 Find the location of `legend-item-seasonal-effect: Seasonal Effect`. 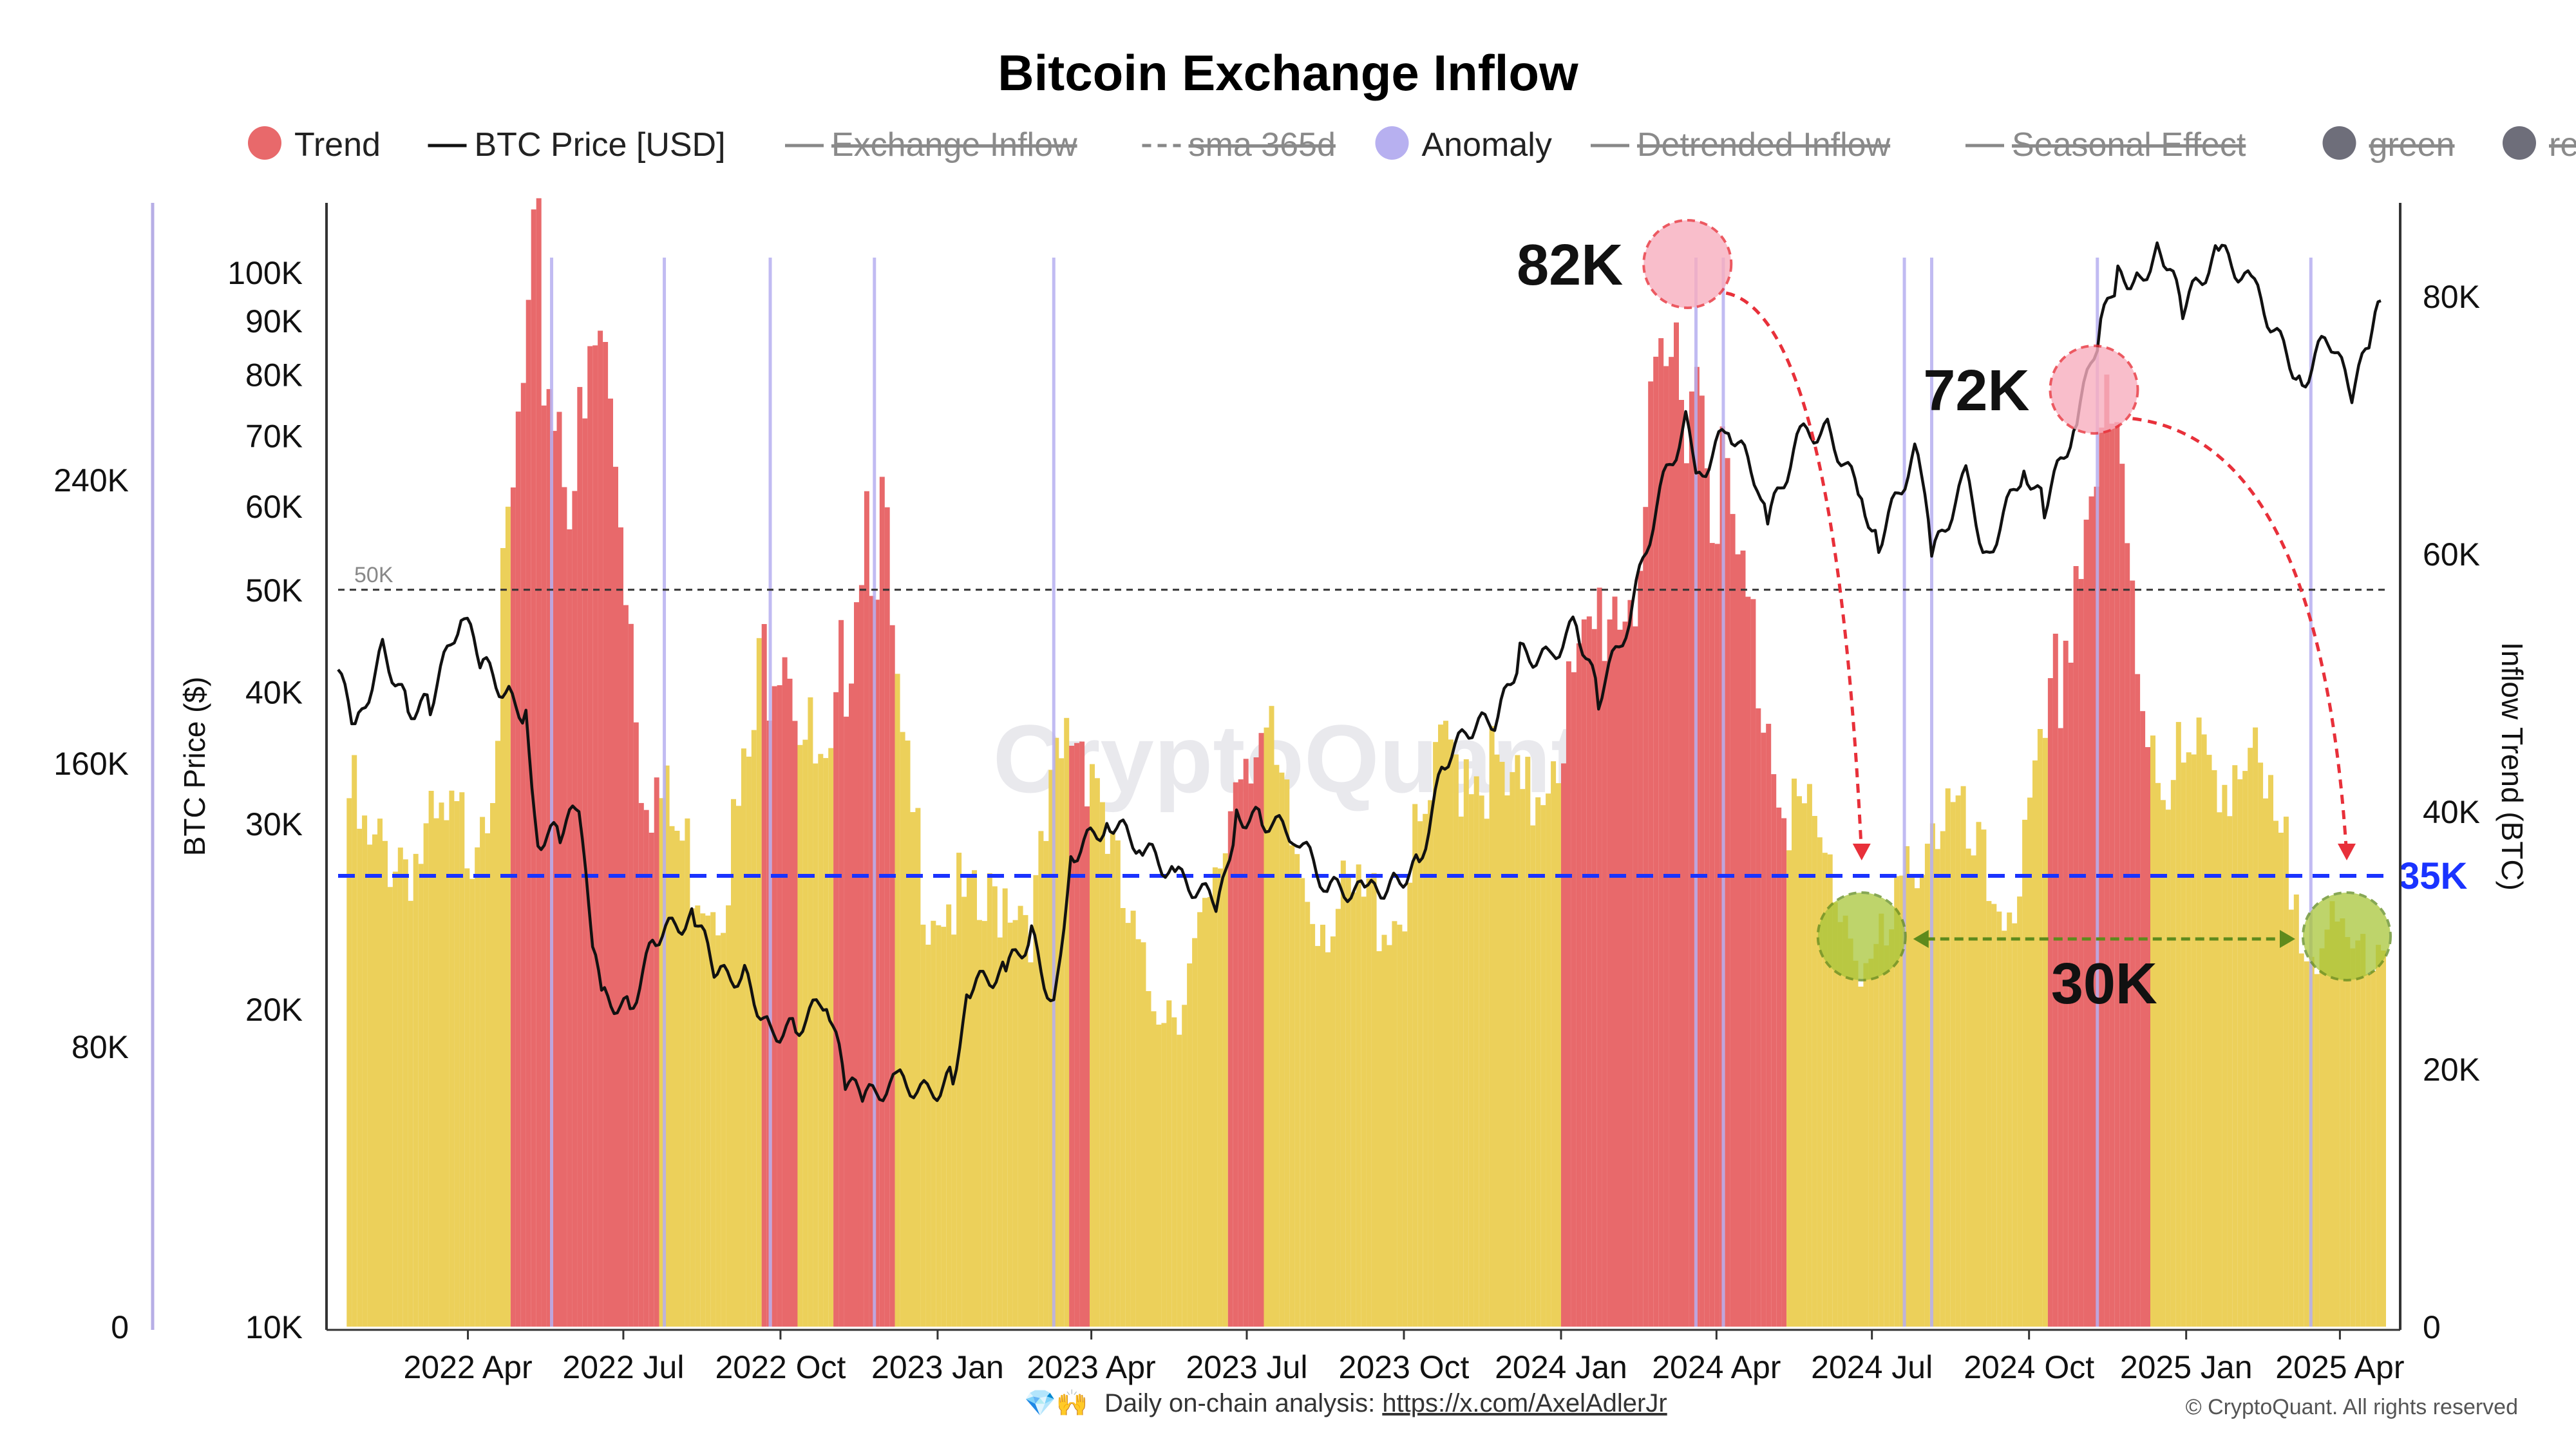

legend-item-seasonal-effect: Seasonal Effect is located at coordinates (2105, 145).